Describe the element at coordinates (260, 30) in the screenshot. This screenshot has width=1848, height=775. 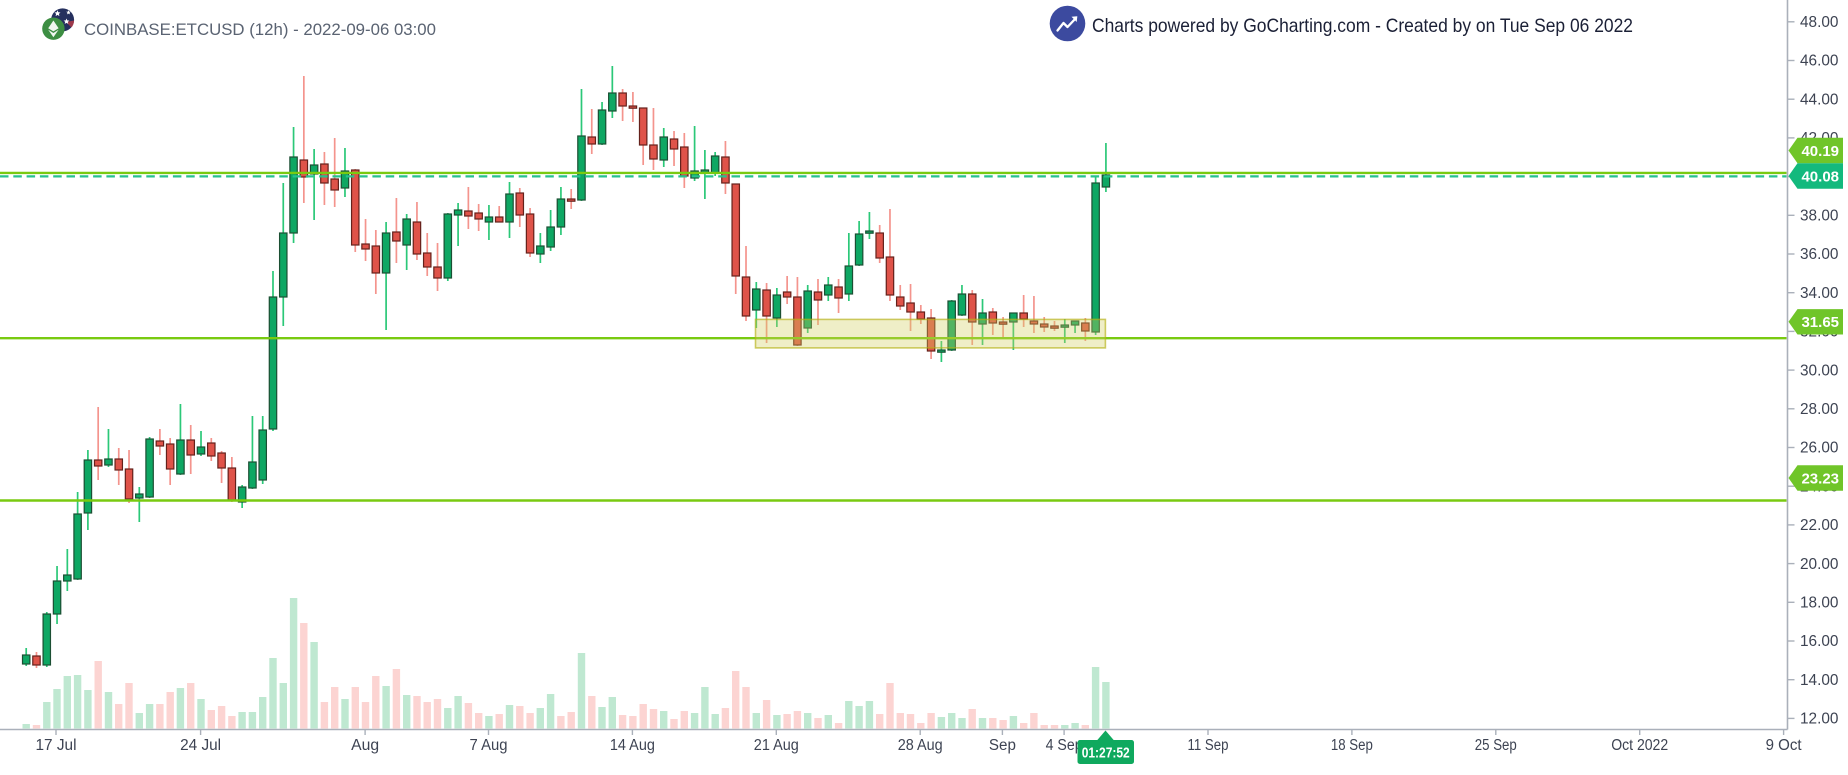
I see `svg-text:COINBASE:ETCUSD (12h) - 2022-0: COINBASE:ETCUSD (12h) - 2022-09-06 03:00` at that location.